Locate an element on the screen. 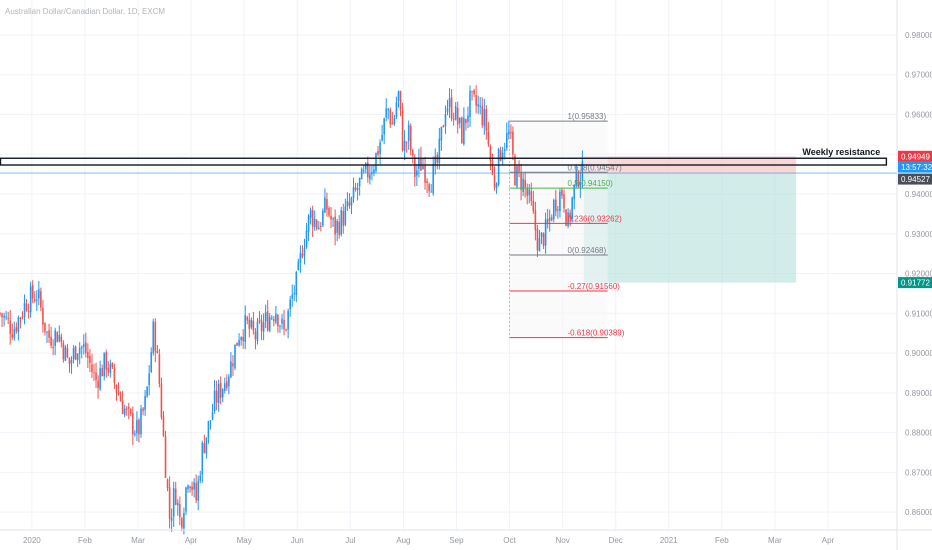 The height and width of the screenshot is (550, 932). weekly-resistance-label: Weekly resistance is located at coordinates (841, 152).